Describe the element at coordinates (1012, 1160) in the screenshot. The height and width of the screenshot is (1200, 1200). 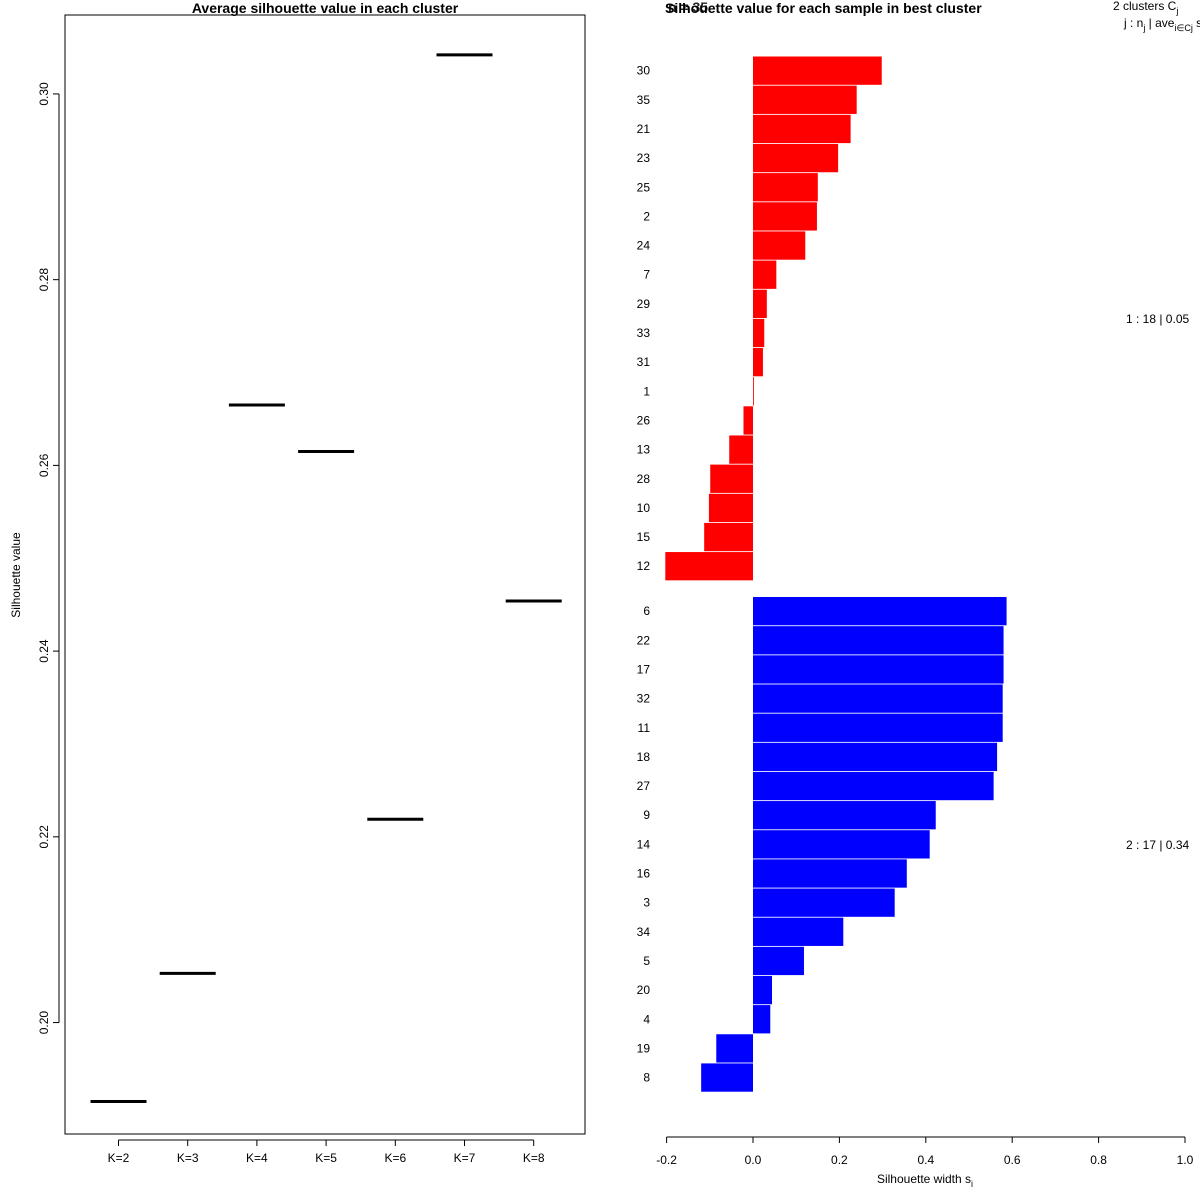
I see `right-x-tick-label: 0.6` at that location.